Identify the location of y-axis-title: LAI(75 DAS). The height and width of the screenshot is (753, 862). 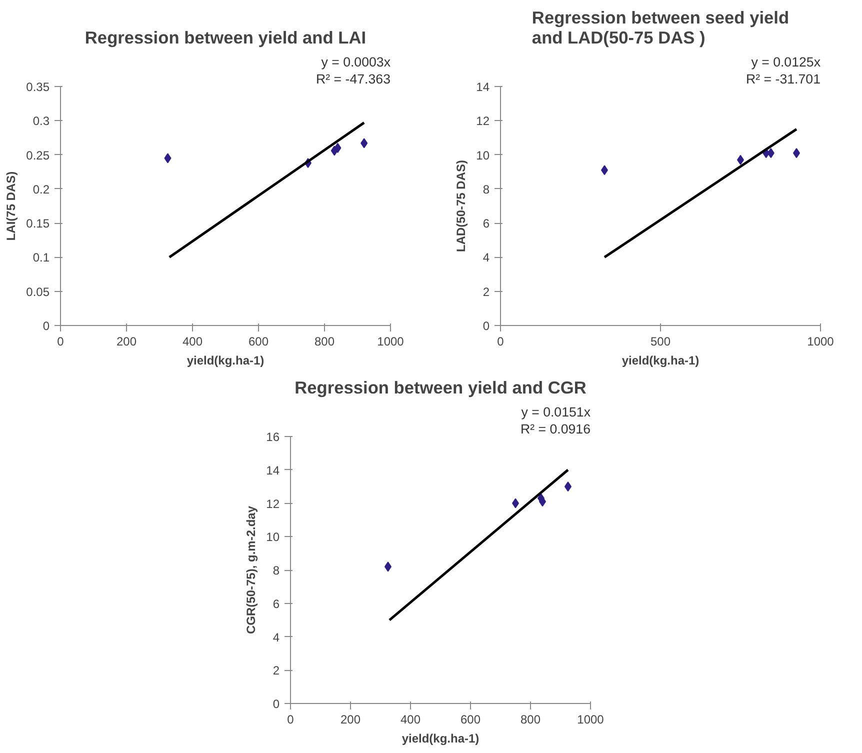
(11, 206).